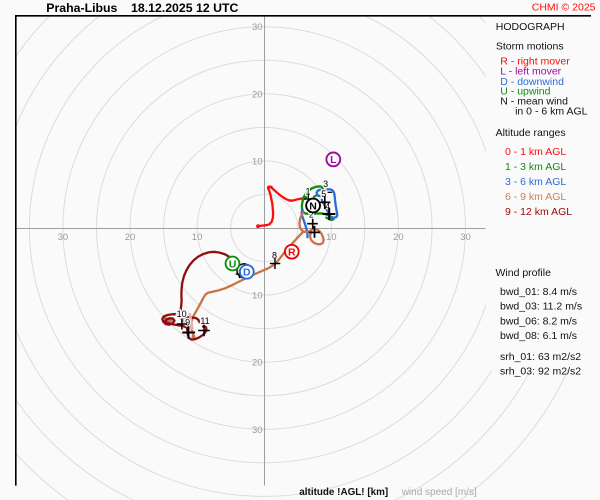 The width and height of the screenshot is (600, 500). I want to click on svg-text: L - left mover, so click(530, 72).